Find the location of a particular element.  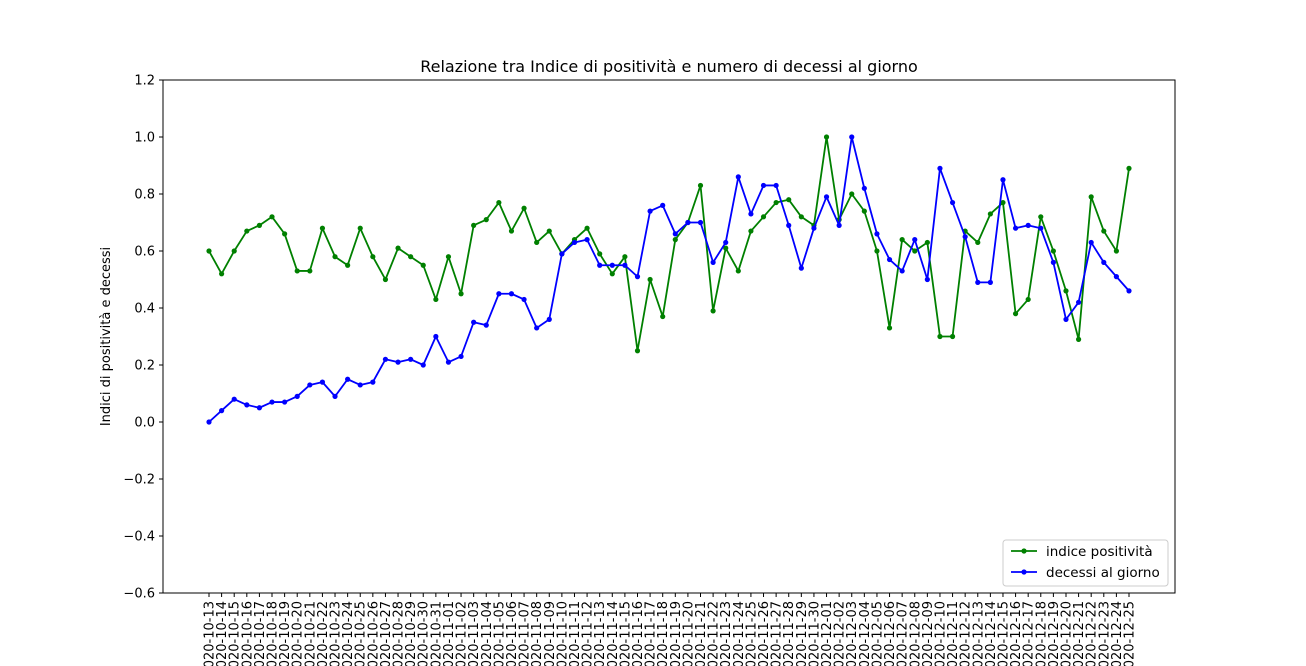

x-tick-label: 2020-10-19 is located at coordinates (285, 633).